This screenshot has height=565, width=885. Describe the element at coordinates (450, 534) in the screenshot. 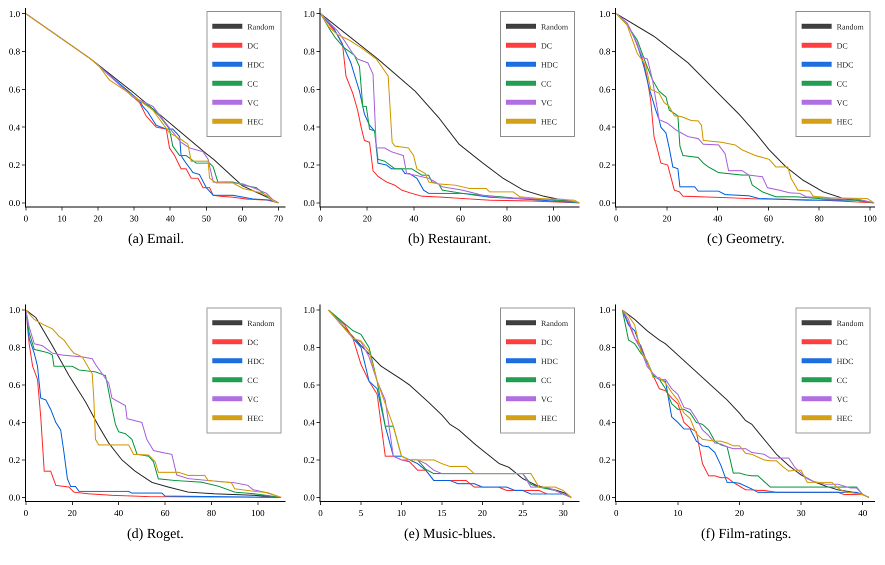

I see `text: (e) Music-blues.` at that location.